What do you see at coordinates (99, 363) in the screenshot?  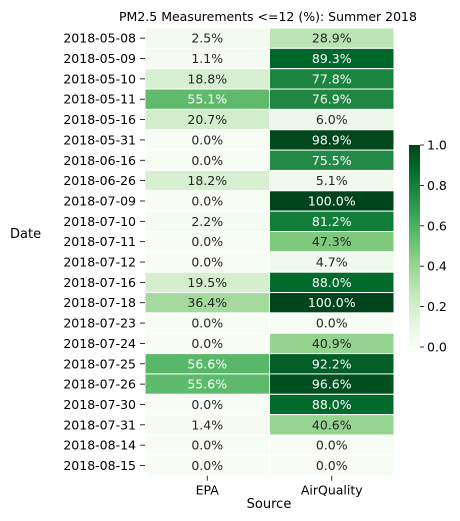 I see `y-tick-label: 2018-07-25` at bounding box center [99, 363].